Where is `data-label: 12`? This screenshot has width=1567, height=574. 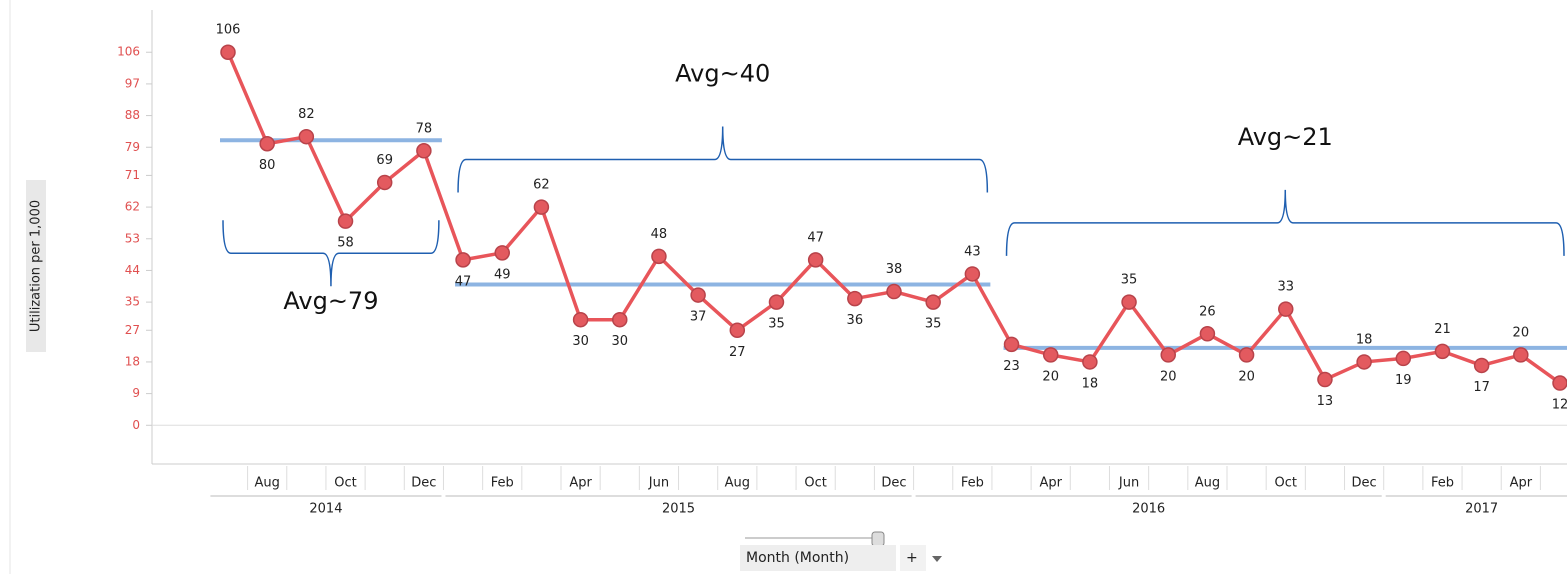
data-label: 12 is located at coordinates (1559, 405).